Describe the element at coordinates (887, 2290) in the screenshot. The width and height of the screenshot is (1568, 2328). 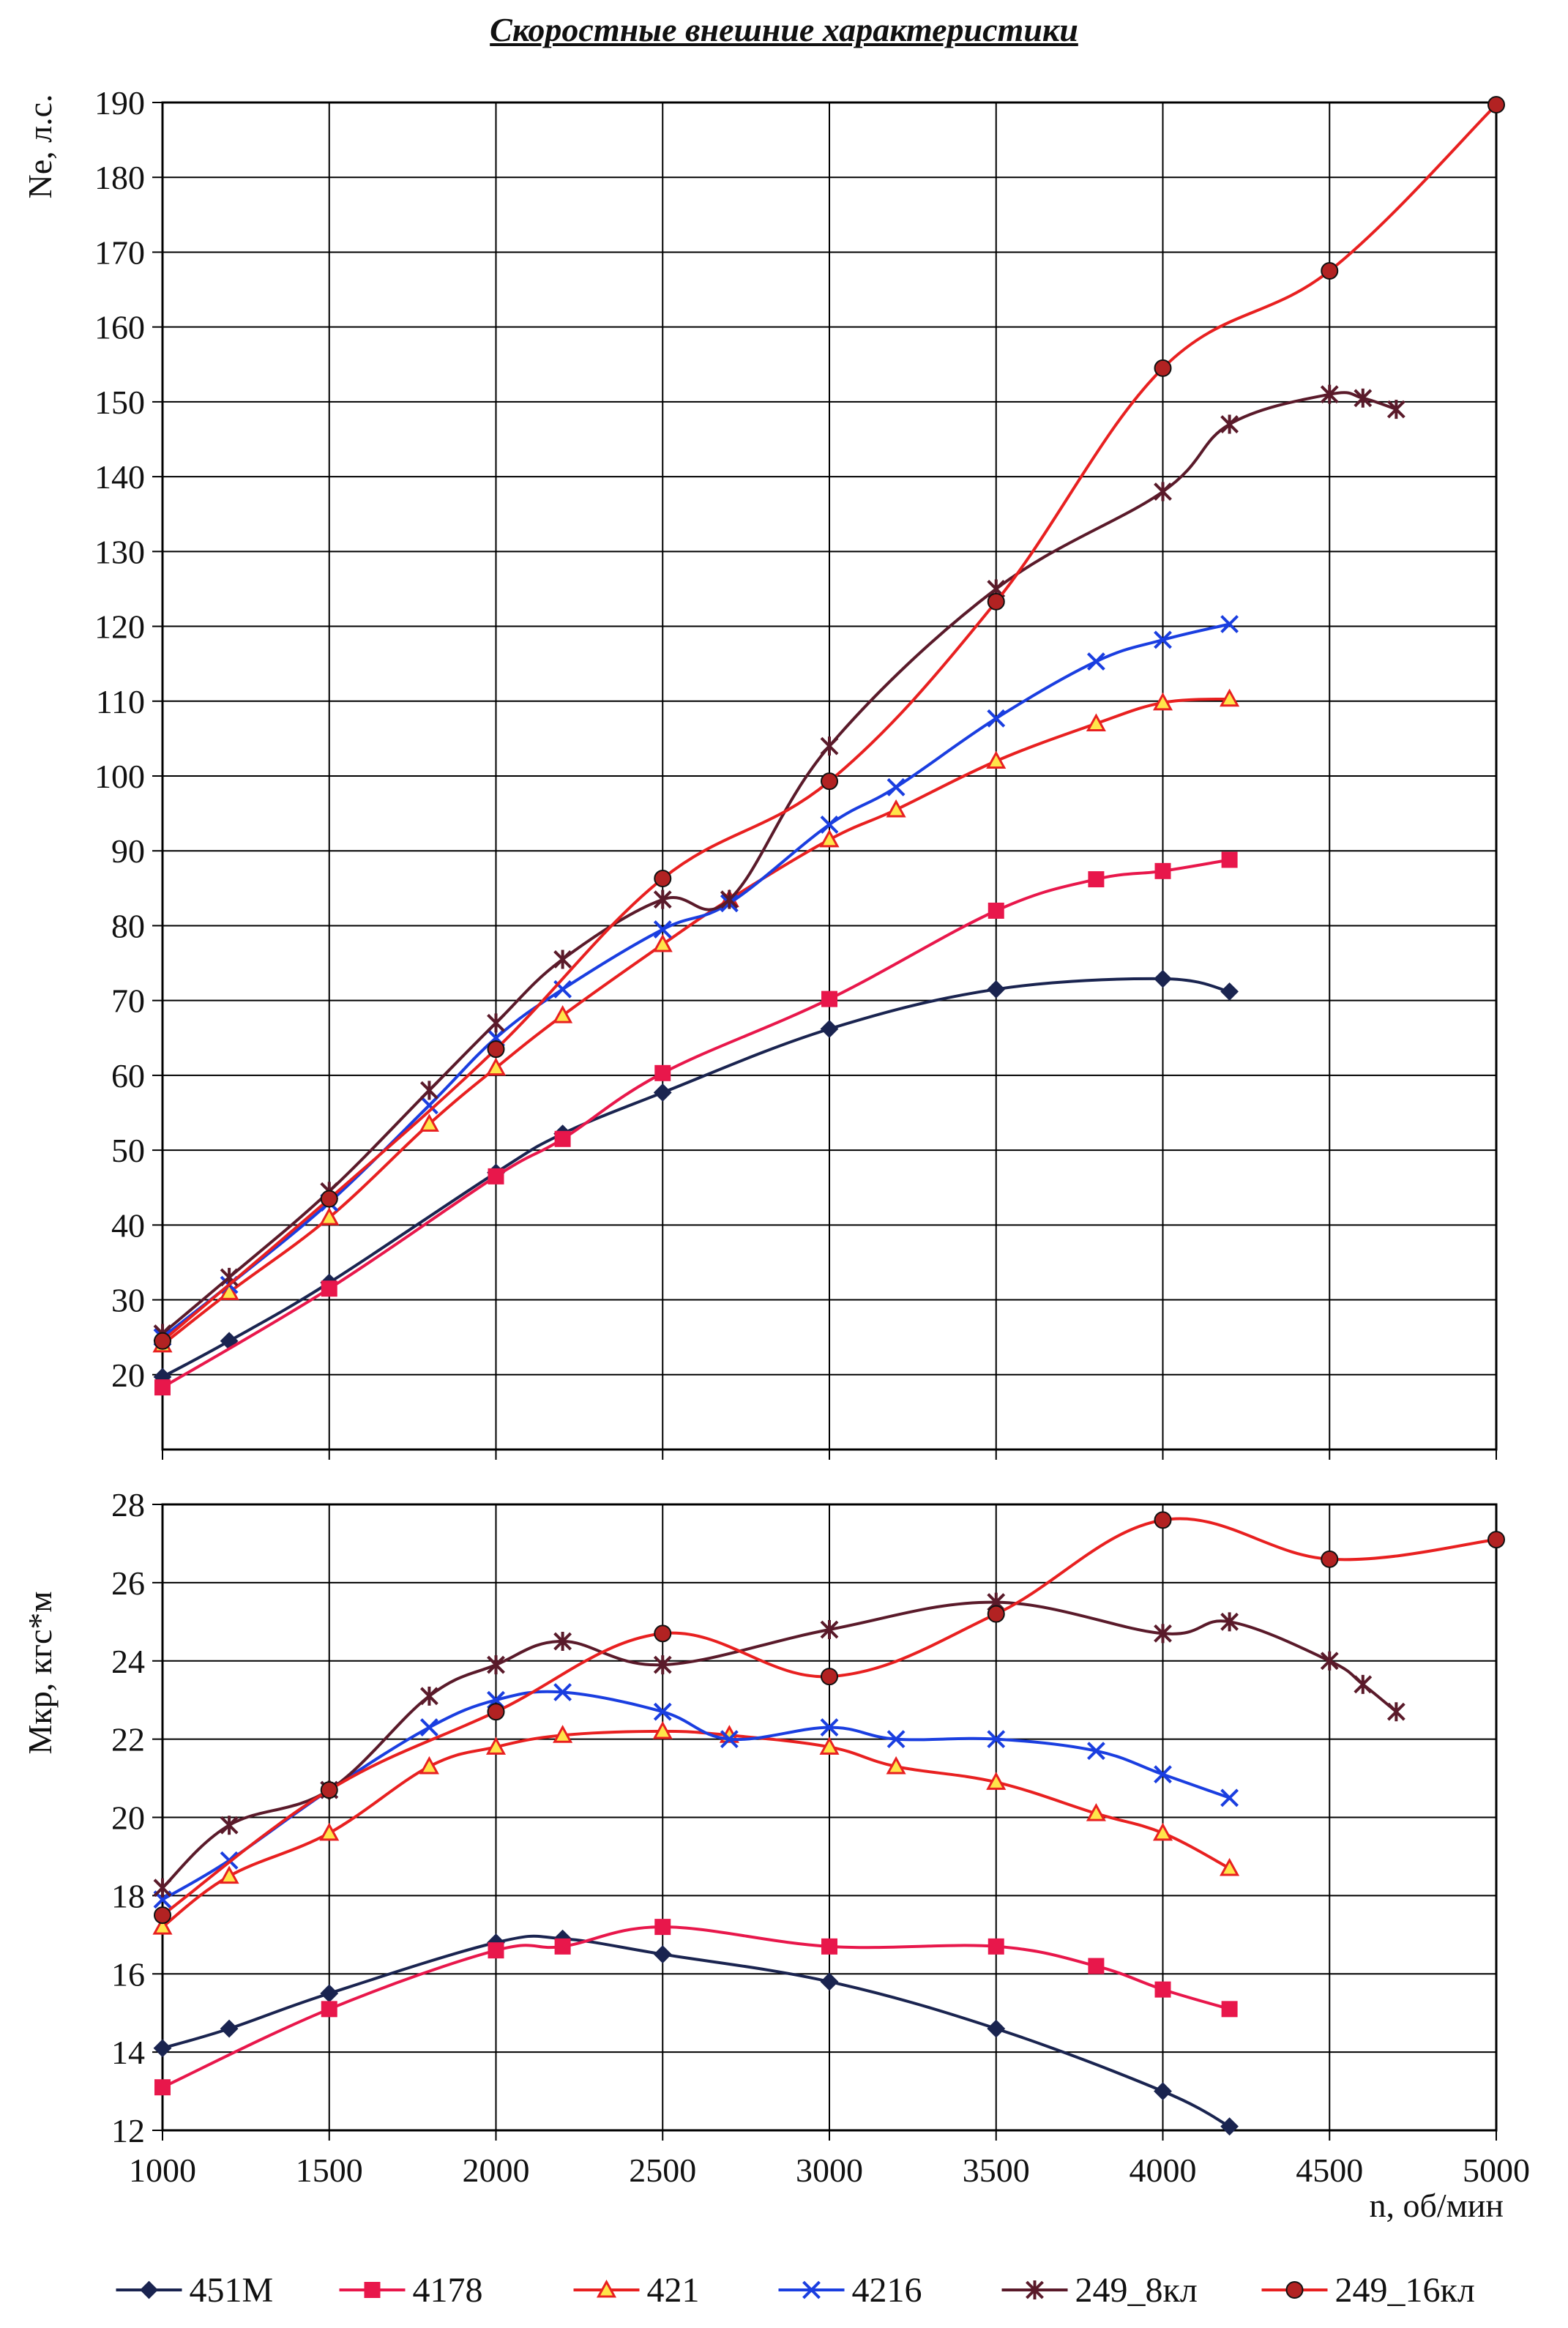
I see `legend-label: 4216` at that location.